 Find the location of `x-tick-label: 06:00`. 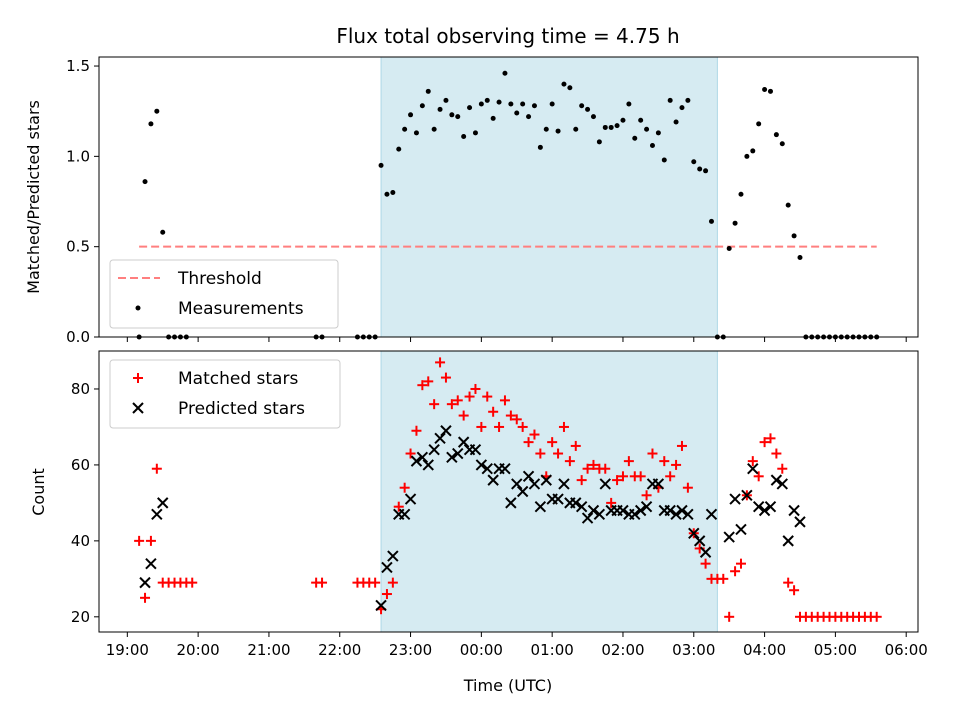

x-tick-label: 06:00 is located at coordinates (906, 650).